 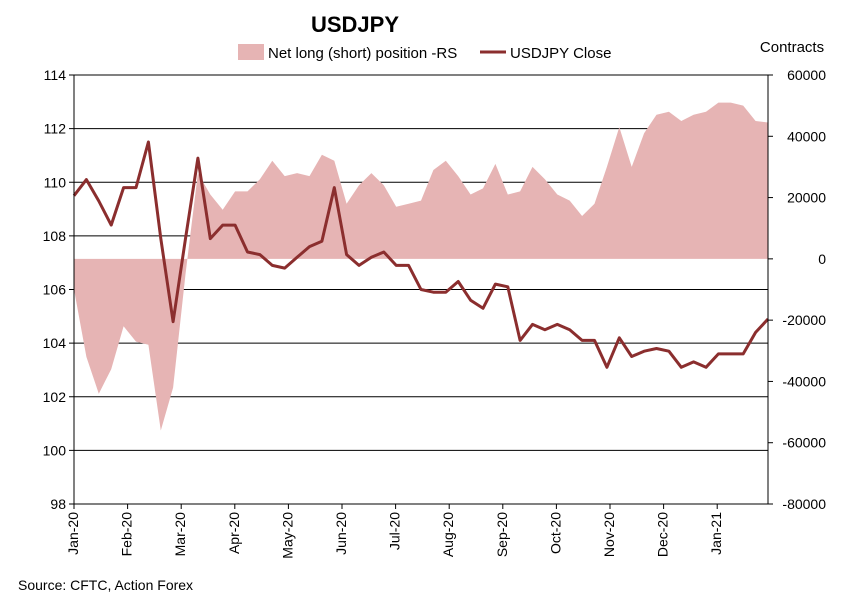 What do you see at coordinates (804, 504) in the screenshot?
I see `right-tick-label: -80000` at bounding box center [804, 504].